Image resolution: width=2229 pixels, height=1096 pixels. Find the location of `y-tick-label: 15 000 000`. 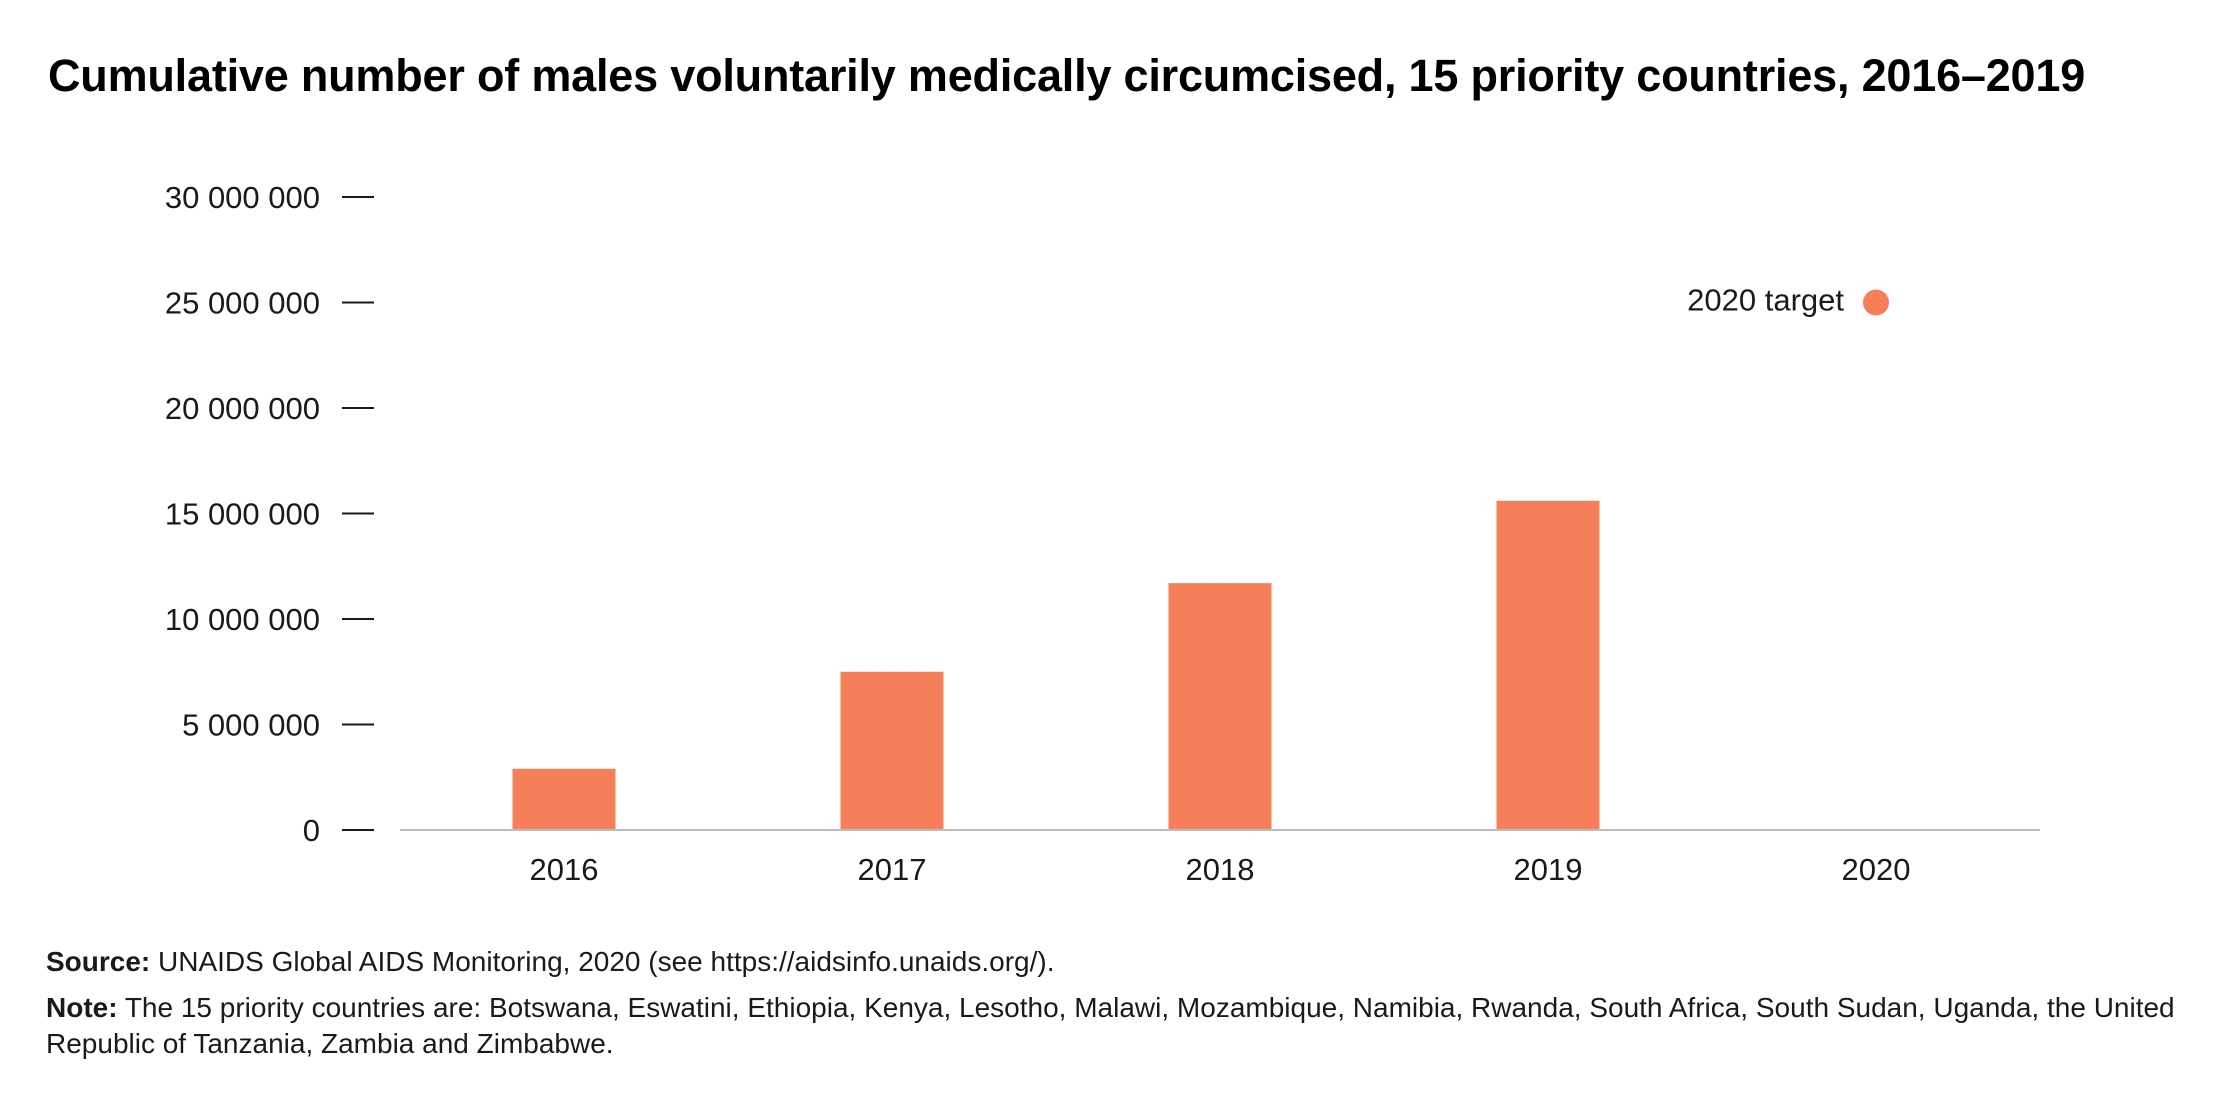

y-tick-label: 15 000 000 is located at coordinates (242, 514).